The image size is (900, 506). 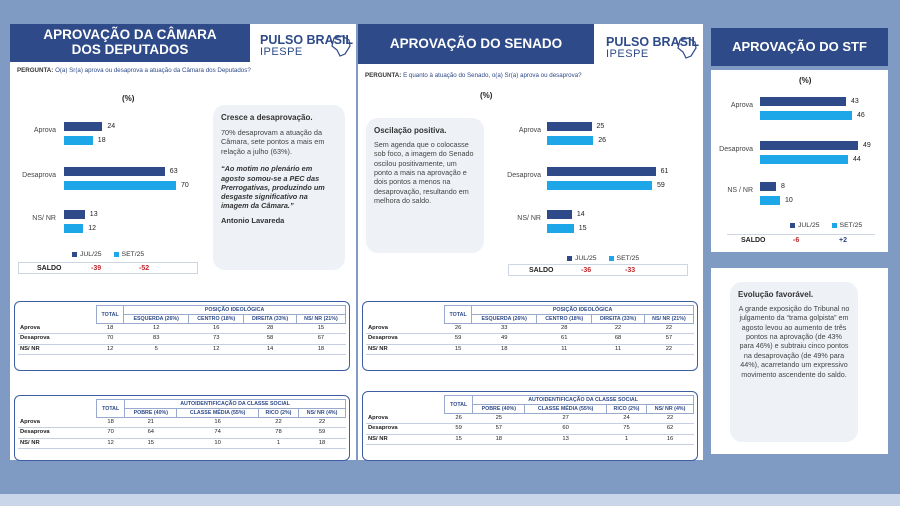 What do you see at coordinates (630, 270) in the screenshot?
I see `saldo-set: -33` at bounding box center [630, 270].